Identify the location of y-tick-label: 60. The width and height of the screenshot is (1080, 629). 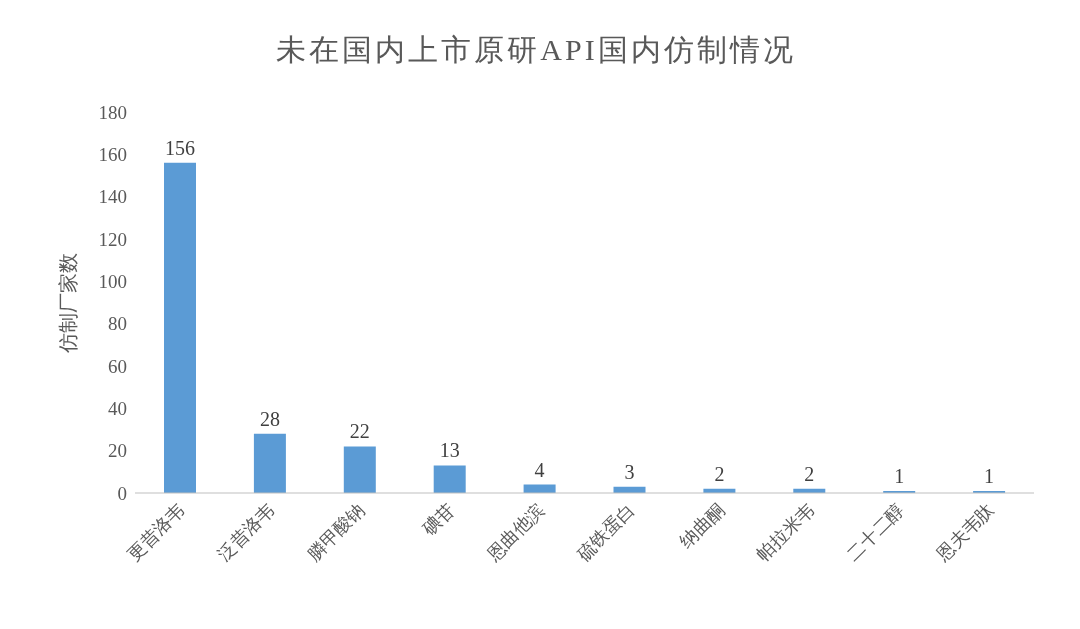
(117, 366).